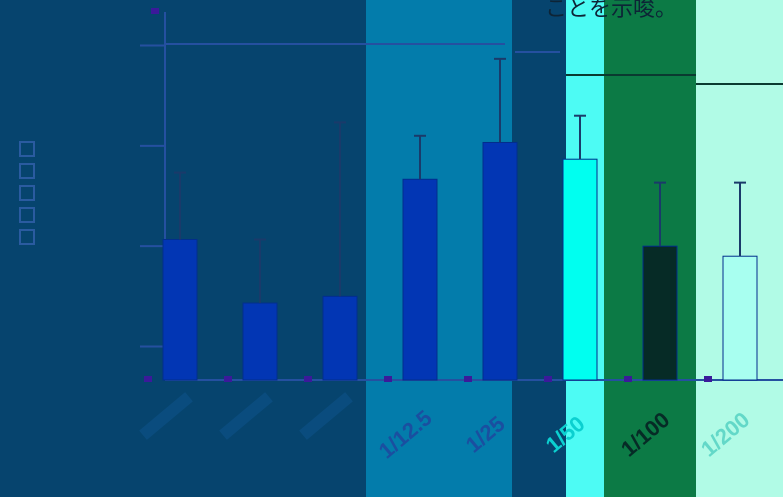 Image resolution: width=783 pixels, height=497 pixels. I want to click on x-tick-label-4: 1/25, so click(485, 434).